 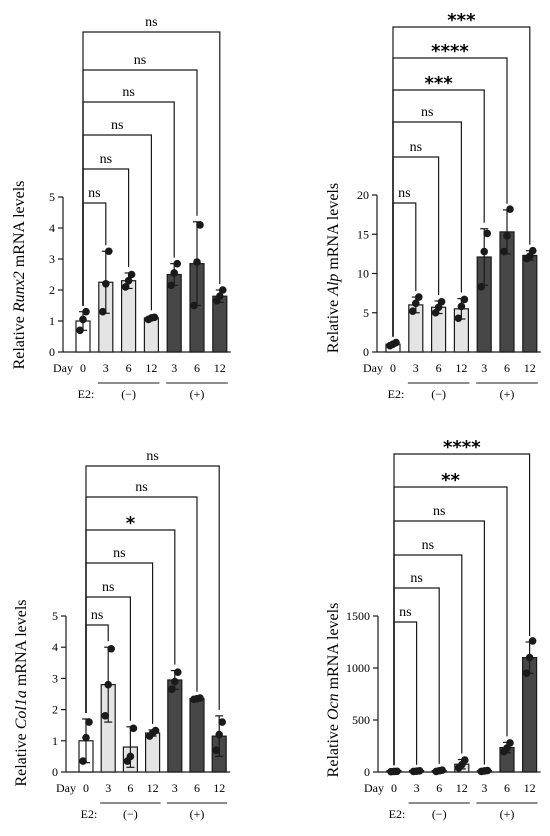 What do you see at coordinates (131, 523) in the screenshot?
I see `significance-label: *` at bounding box center [131, 523].